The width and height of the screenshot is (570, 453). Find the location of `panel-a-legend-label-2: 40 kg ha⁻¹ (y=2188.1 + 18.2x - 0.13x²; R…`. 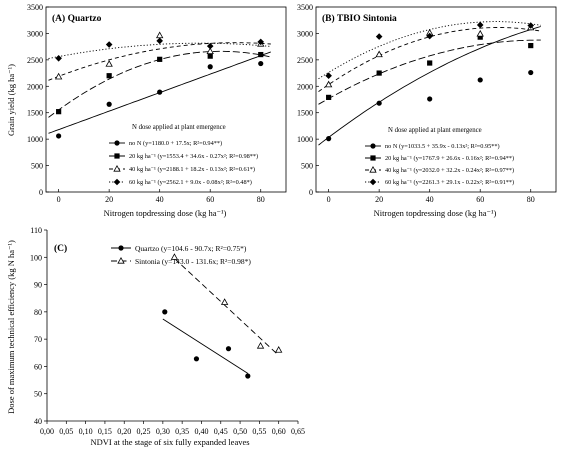

panel-a-legend-label-2: 40 kg ha⁻¹ (y=2188.1 + 18.2x - 0.13x²; R… is located at coordinates (192, 169).